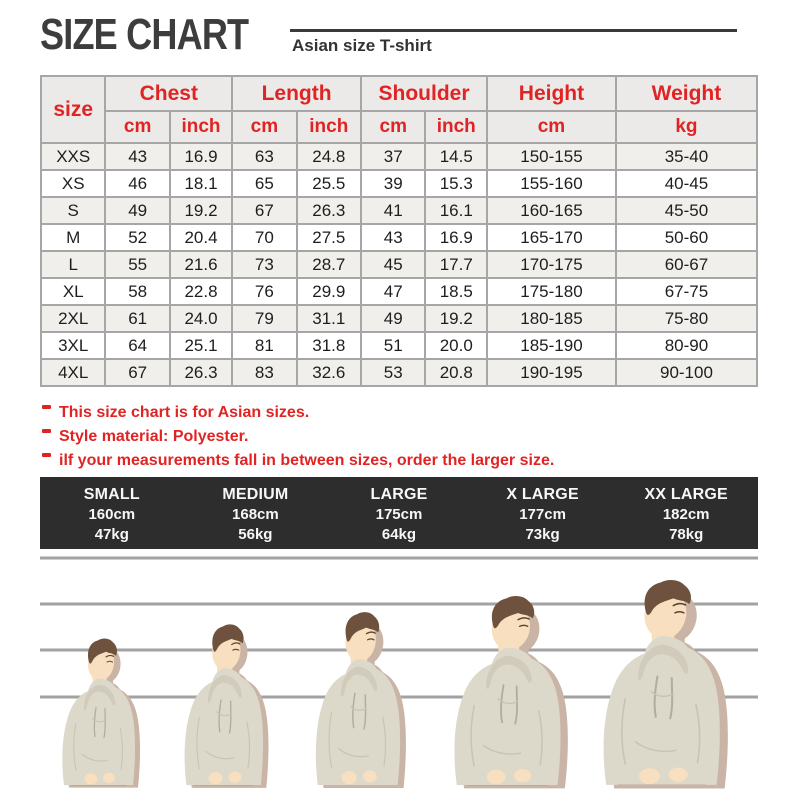 Image resolution: width=800 pixels, height=800 pixels. Describe the element at coordinates (264, 183) in the screenshot. I see `length-cm-cell: 65` at that location.